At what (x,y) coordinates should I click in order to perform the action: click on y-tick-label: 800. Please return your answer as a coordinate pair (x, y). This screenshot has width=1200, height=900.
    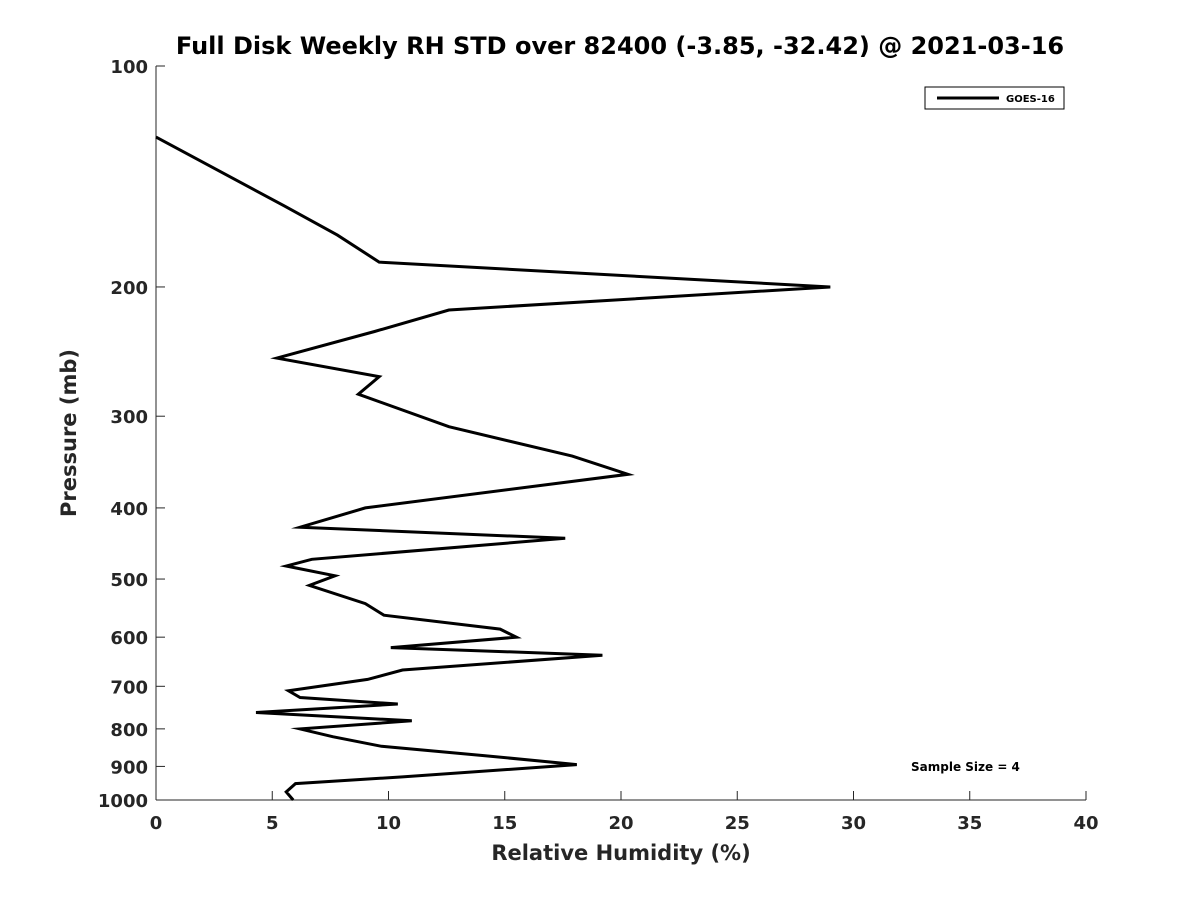
    Looking at the image, I should click on (129, 730).